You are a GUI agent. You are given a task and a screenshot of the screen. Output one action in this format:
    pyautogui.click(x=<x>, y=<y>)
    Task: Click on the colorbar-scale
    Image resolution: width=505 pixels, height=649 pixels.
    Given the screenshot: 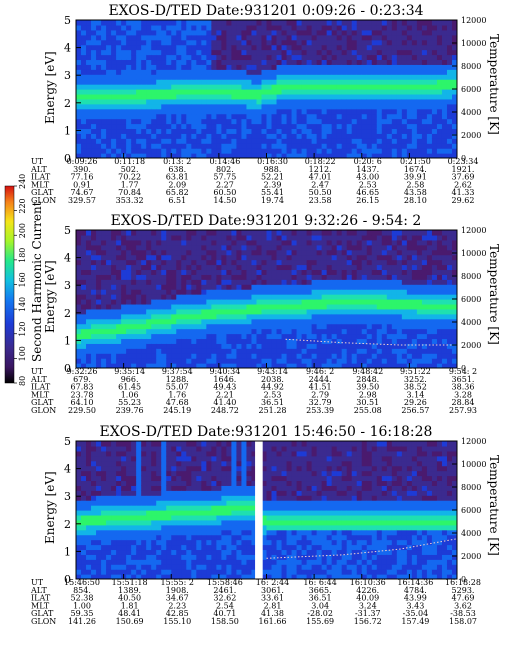 What is the action you would take?
    pyautogui.click(x=9, y=284)
    